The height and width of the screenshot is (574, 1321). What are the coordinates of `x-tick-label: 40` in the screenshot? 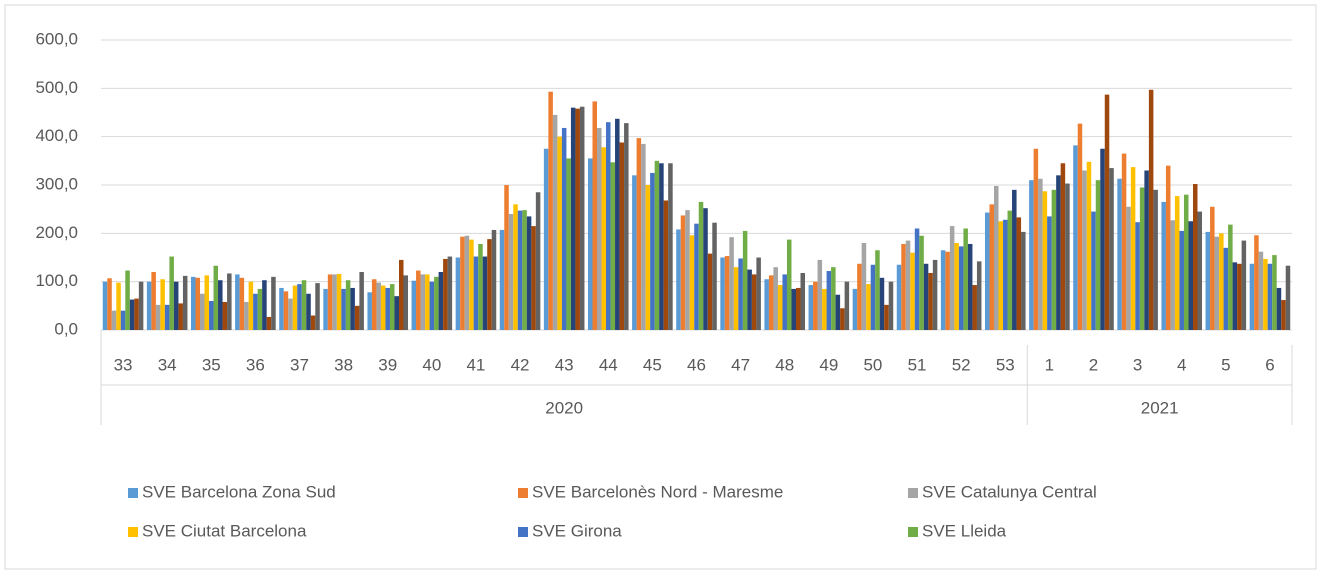 It's located at (431, 364).